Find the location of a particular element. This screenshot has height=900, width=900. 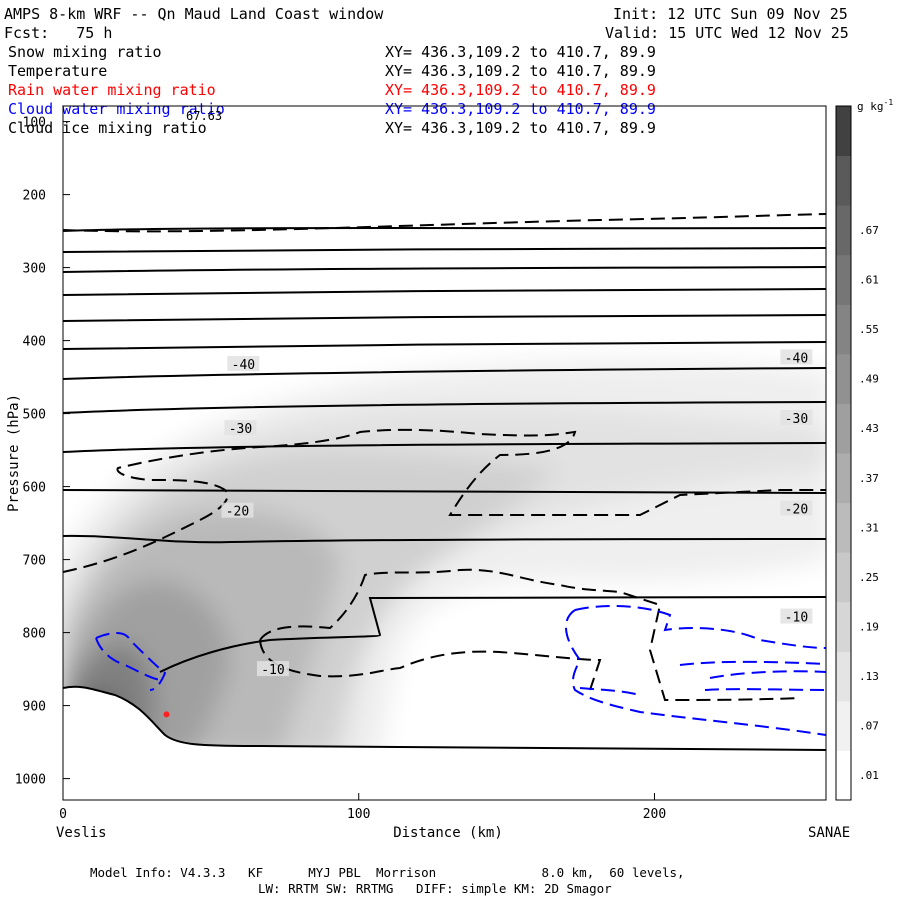

y-axis-label: Pressure (hPa) is located at coordinates (14, 453).